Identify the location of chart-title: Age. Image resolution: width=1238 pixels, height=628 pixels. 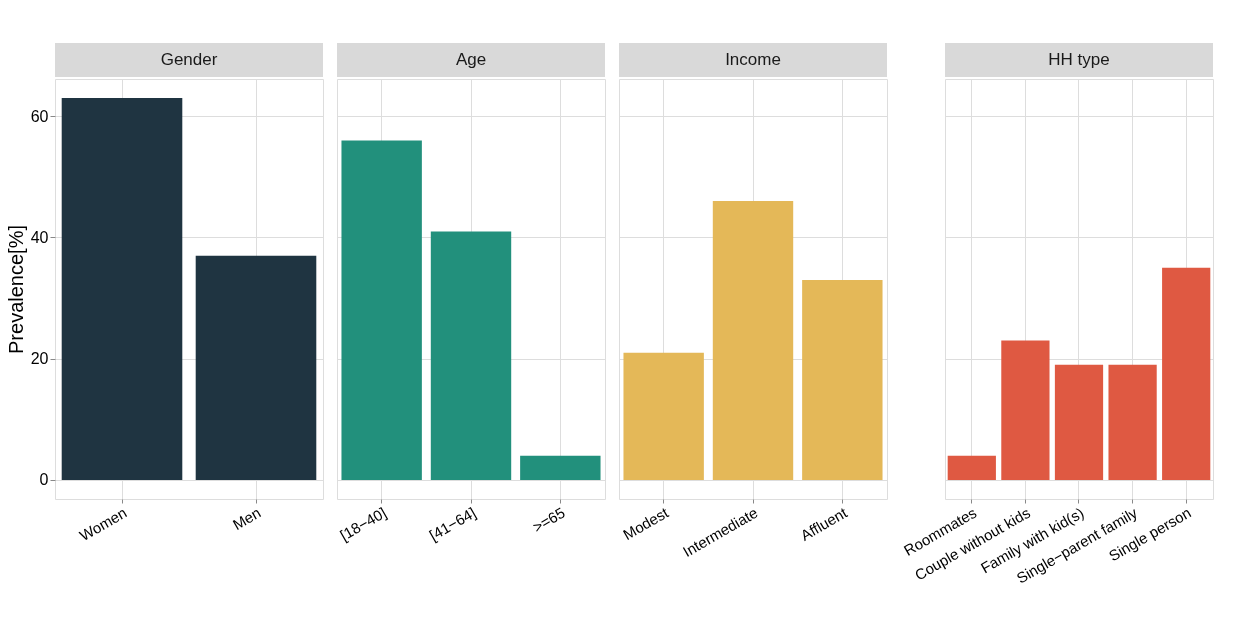
(471, 59).